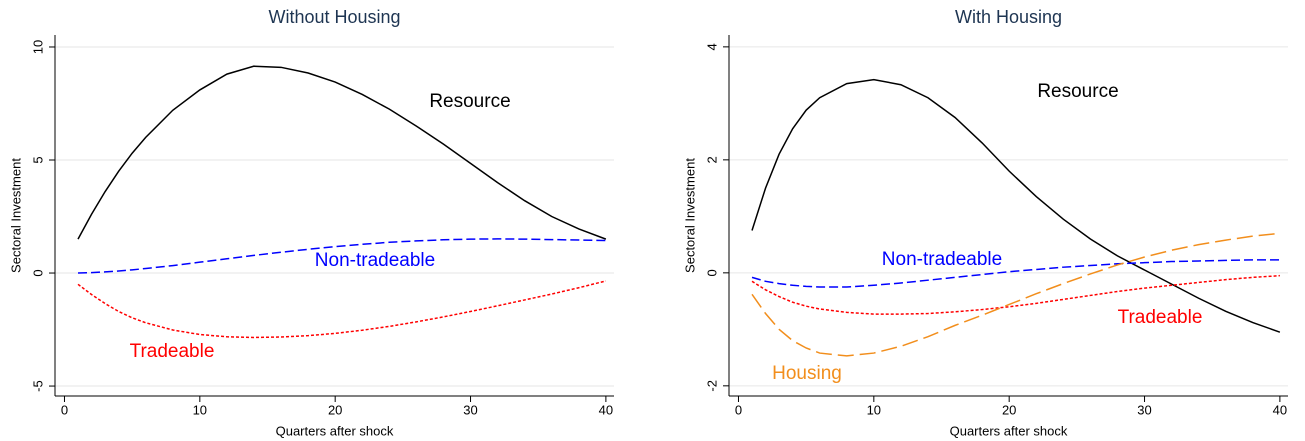 This screenshot has width=1305, height=441. Describe the element at coordinates (807, 373) in the screenshot. I see `series-label: Housing` at that location.